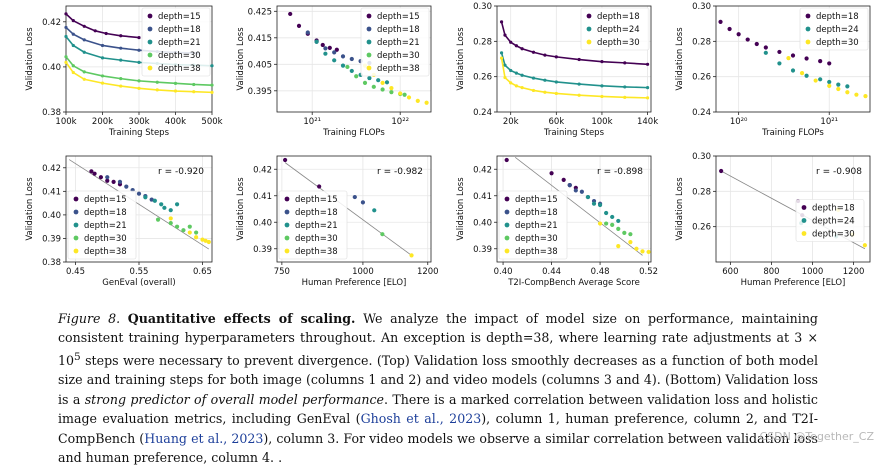 This screenshot has width=878, height=467. I want to click on y-tick-label: 0.38, so click(51, 263).